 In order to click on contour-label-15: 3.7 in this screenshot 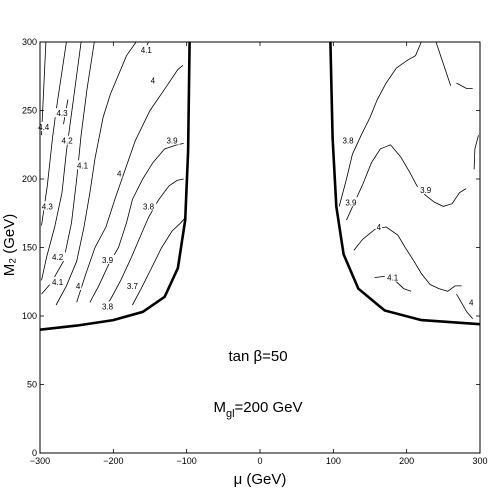, I will do `click(133, 286)`.